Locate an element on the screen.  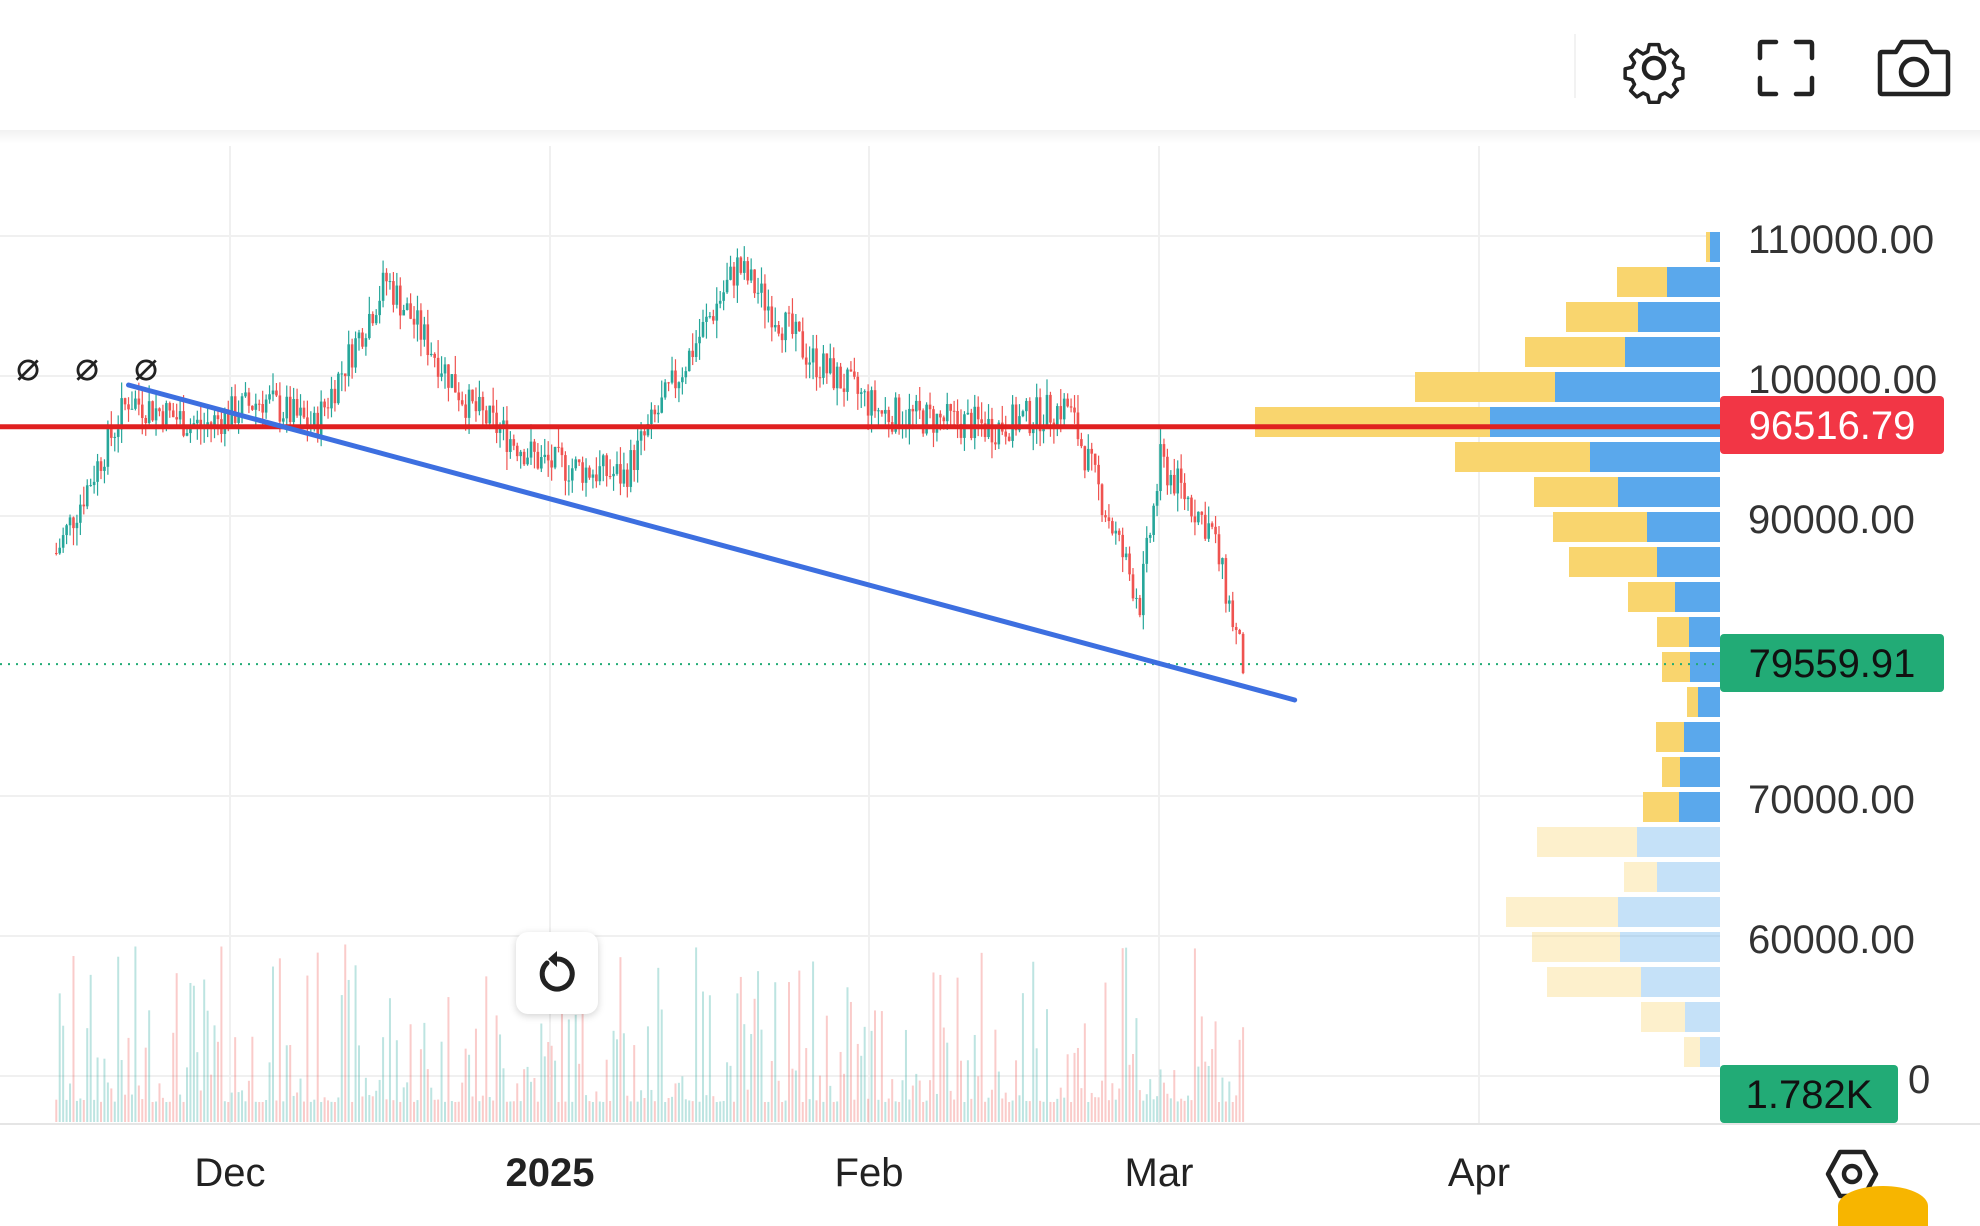
drawing-marks: ⌀ ⌀ ⌀ is located at coordinates (87, 367).